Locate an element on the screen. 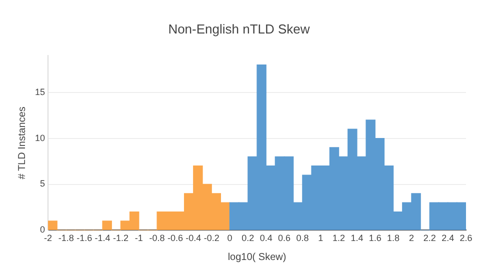  x-tick-label: 1.2 is located at coordinates (339, 238).